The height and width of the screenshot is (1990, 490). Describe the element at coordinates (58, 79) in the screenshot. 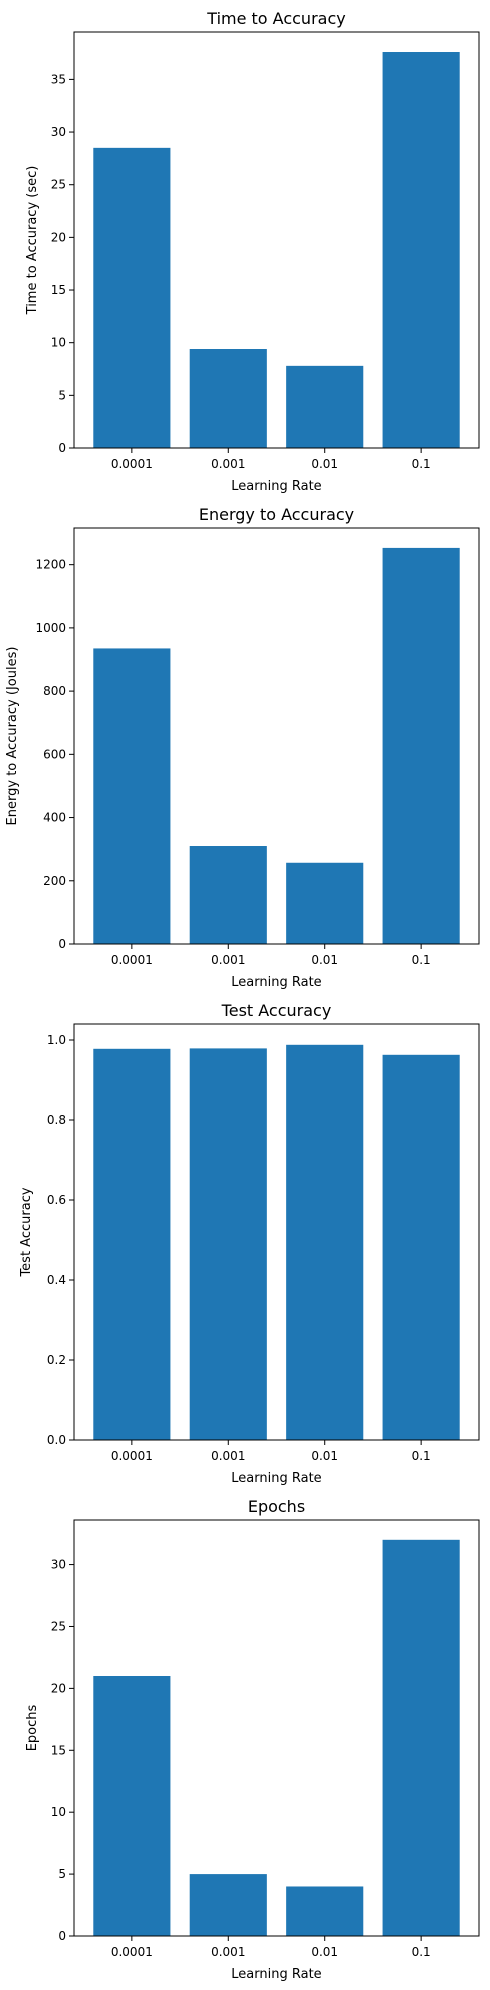

I see `y-tick-label: 35` at that location.